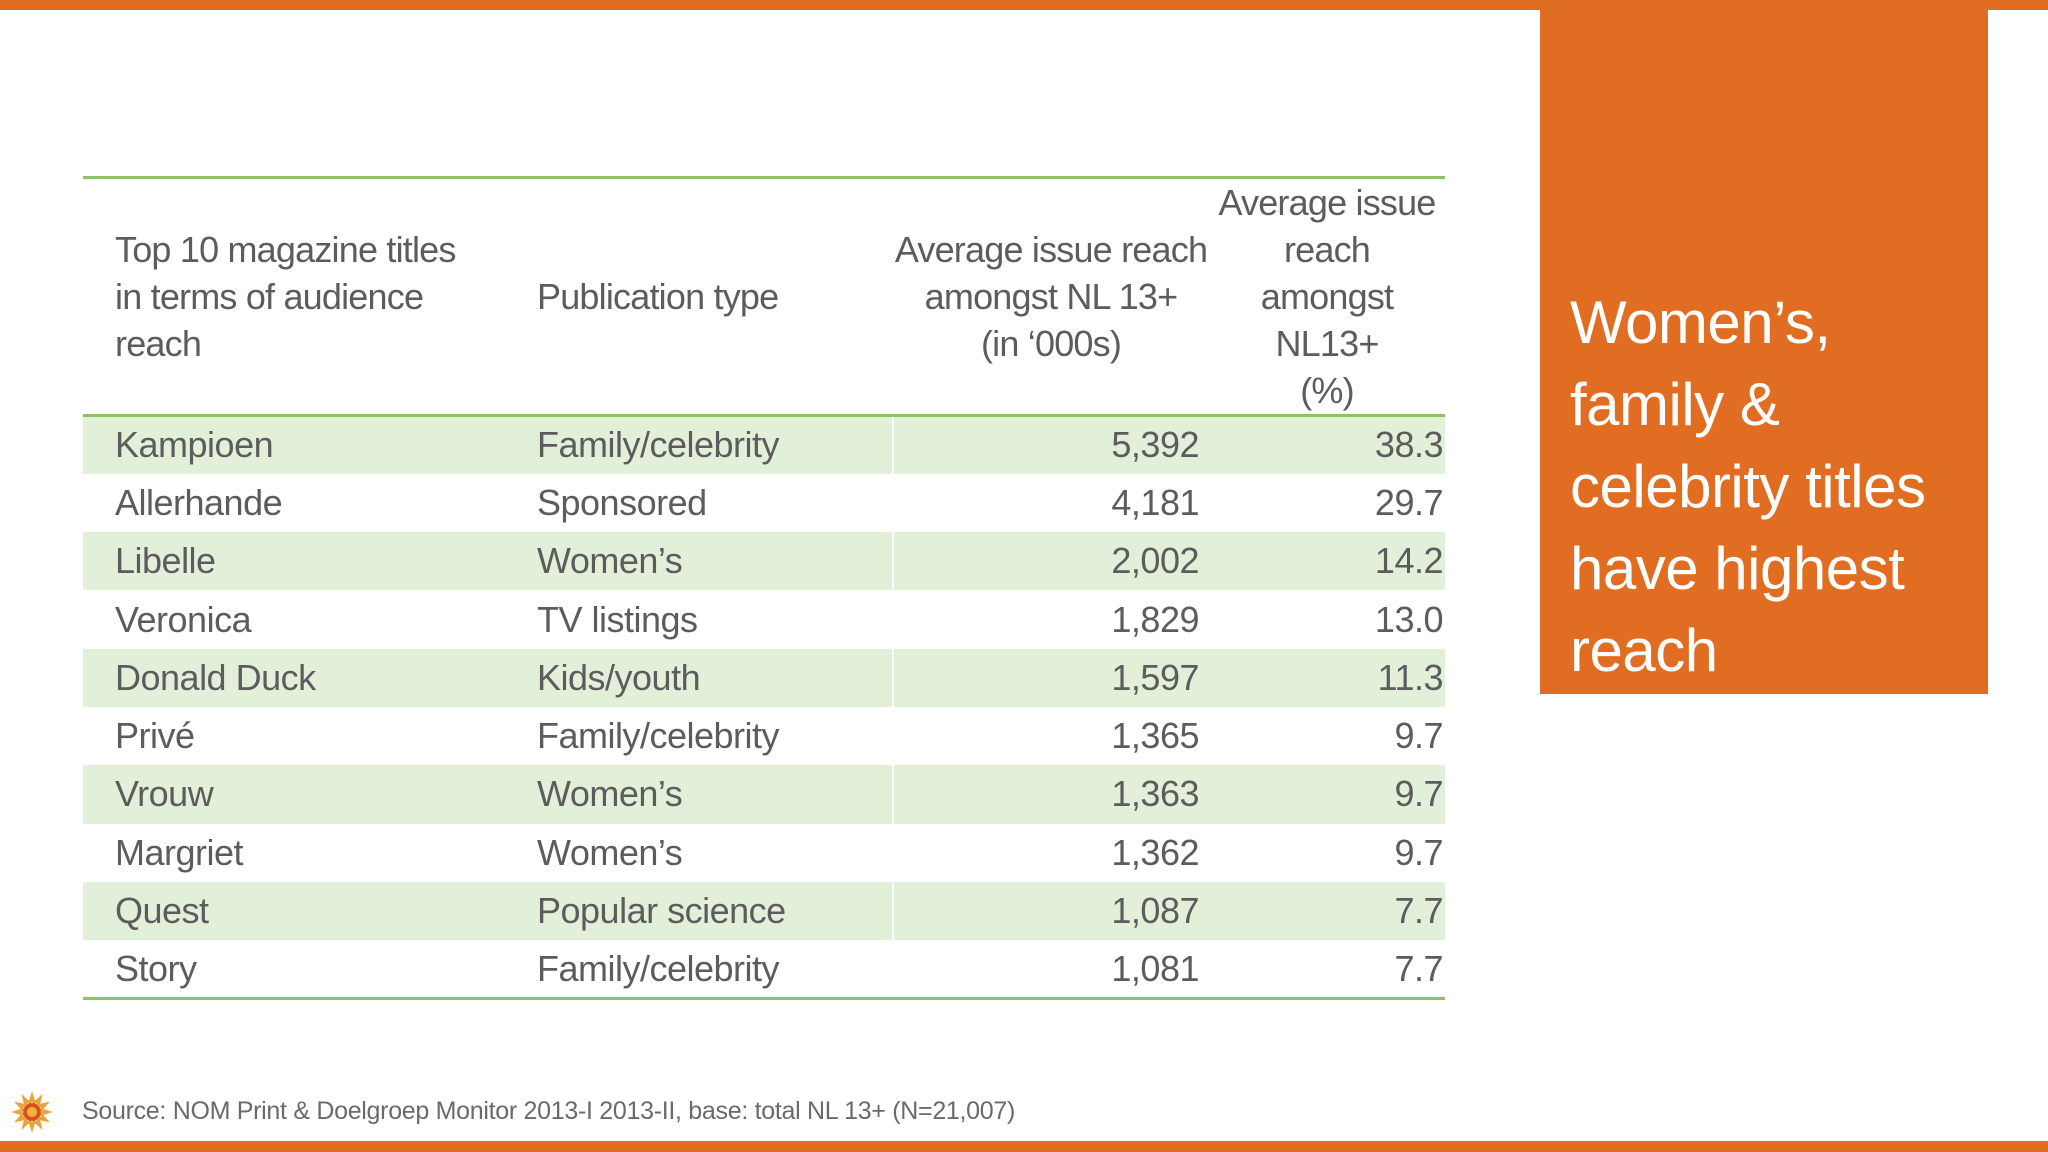 The image size is (2048, 1152). Describe the element at coordinates (764, 853) in the screenshot. I see `table-row: Margriet Women’s 1,362 9.7` at that location.